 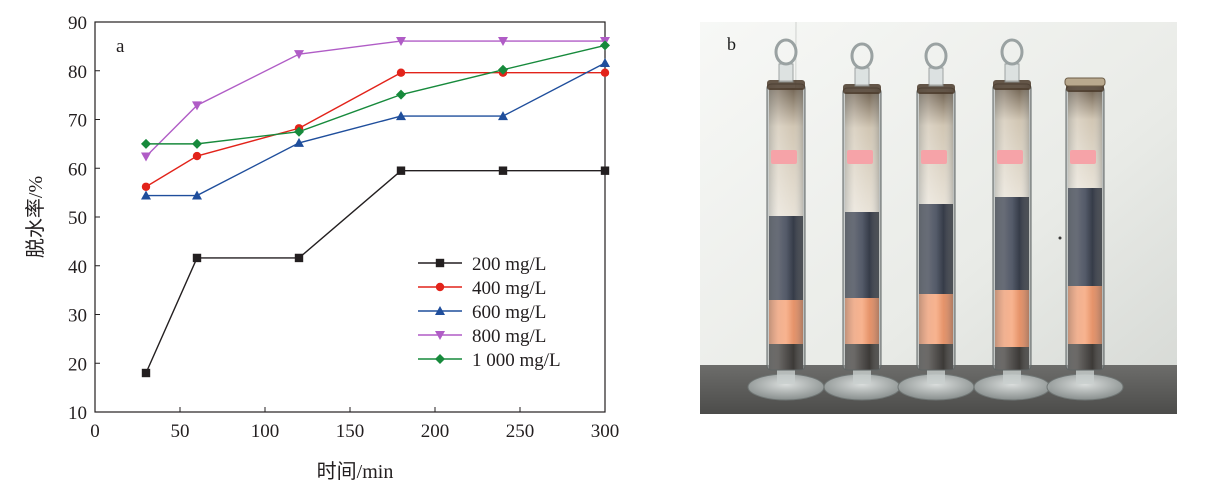 I want to click on panel-b-label: b, so click(x=731, y=44).